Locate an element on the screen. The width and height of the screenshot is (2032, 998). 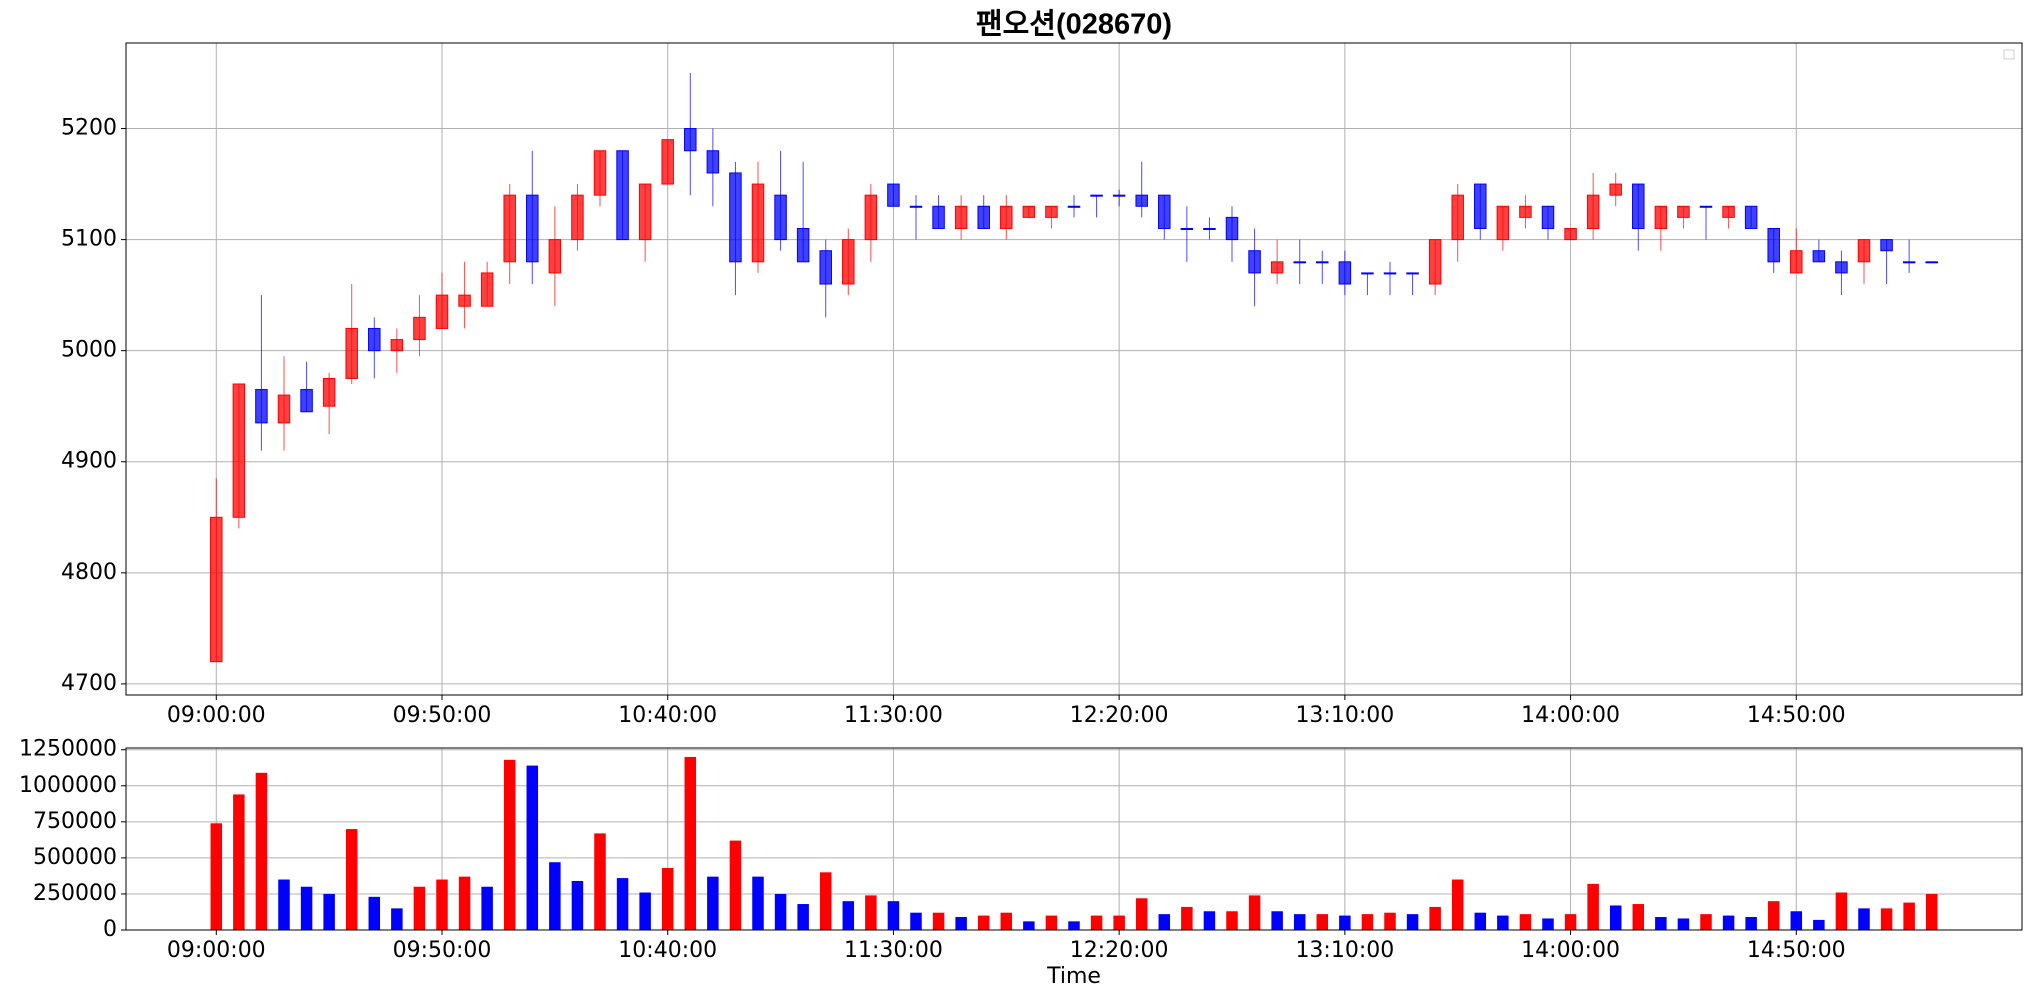
x-axis-label: Time is located at coordinates (1073, 976).